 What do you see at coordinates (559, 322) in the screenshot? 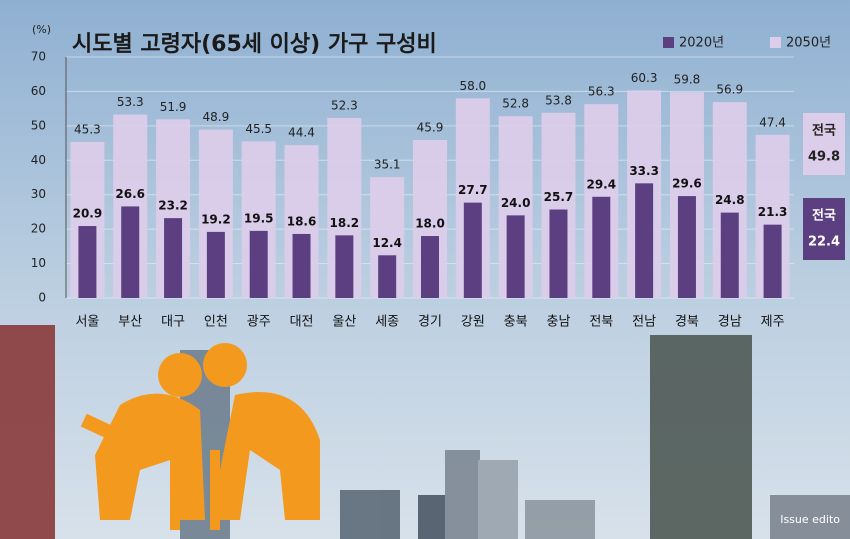
I see `x-tick-label: 충남` at bounding box center [559, 322].